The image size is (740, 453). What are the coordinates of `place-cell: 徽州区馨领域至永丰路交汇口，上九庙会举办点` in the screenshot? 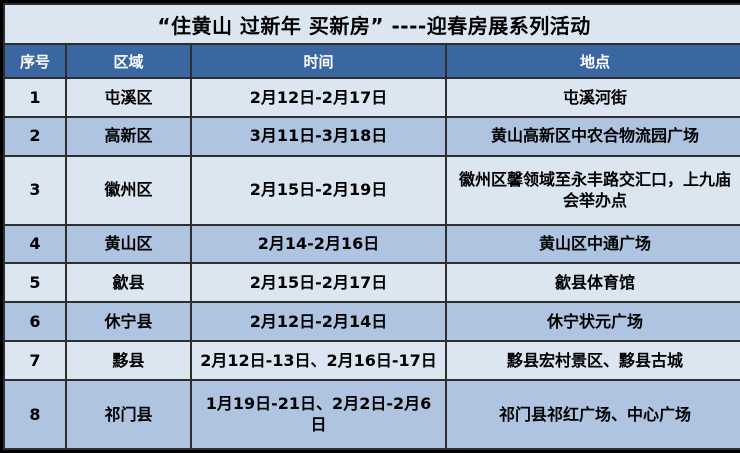 It's located at (592, 190).